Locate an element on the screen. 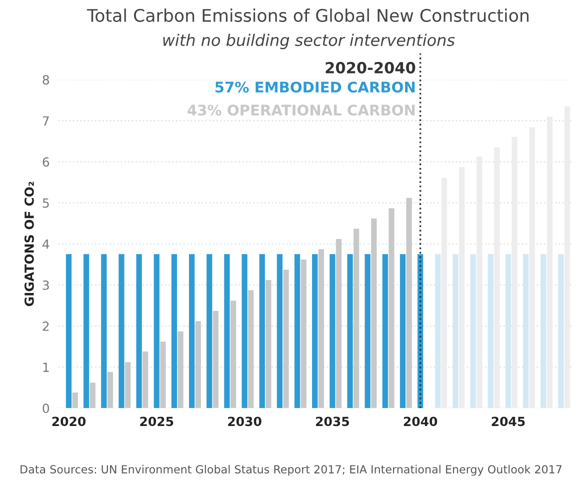  y-tick-label: 8 is located at coordinates (46, 80).